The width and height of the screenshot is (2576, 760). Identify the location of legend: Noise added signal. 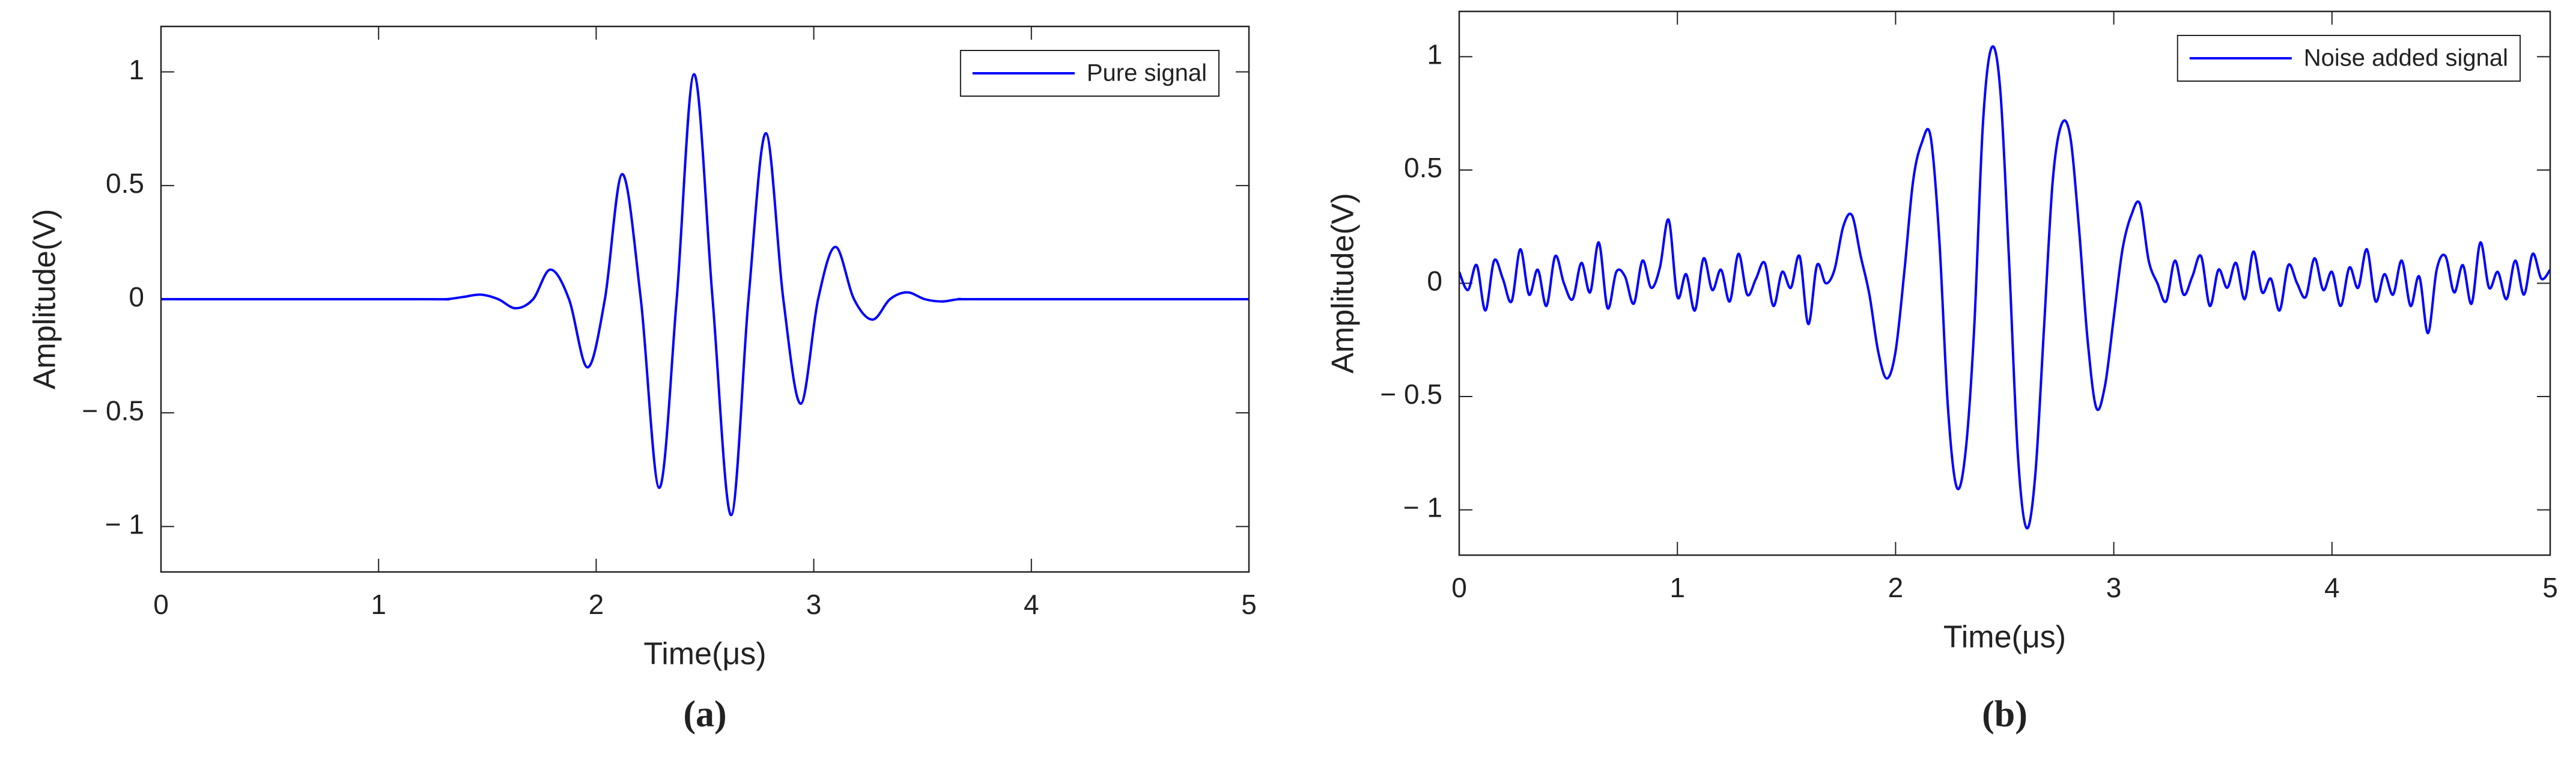
(2349, 58).